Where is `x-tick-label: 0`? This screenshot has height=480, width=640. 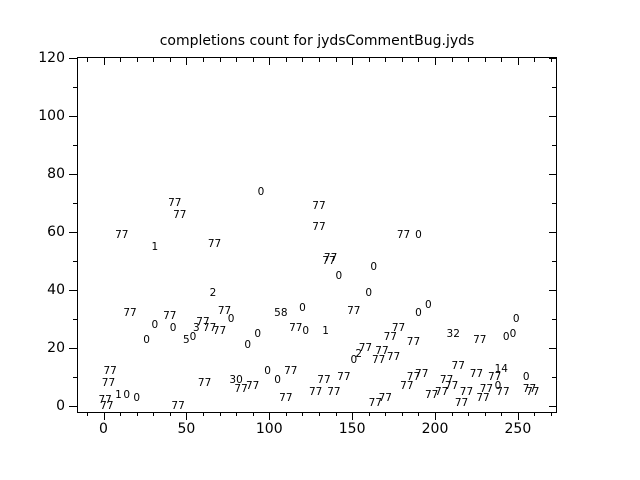 x-tick-label: 0 is located at coordinates (103, 429).